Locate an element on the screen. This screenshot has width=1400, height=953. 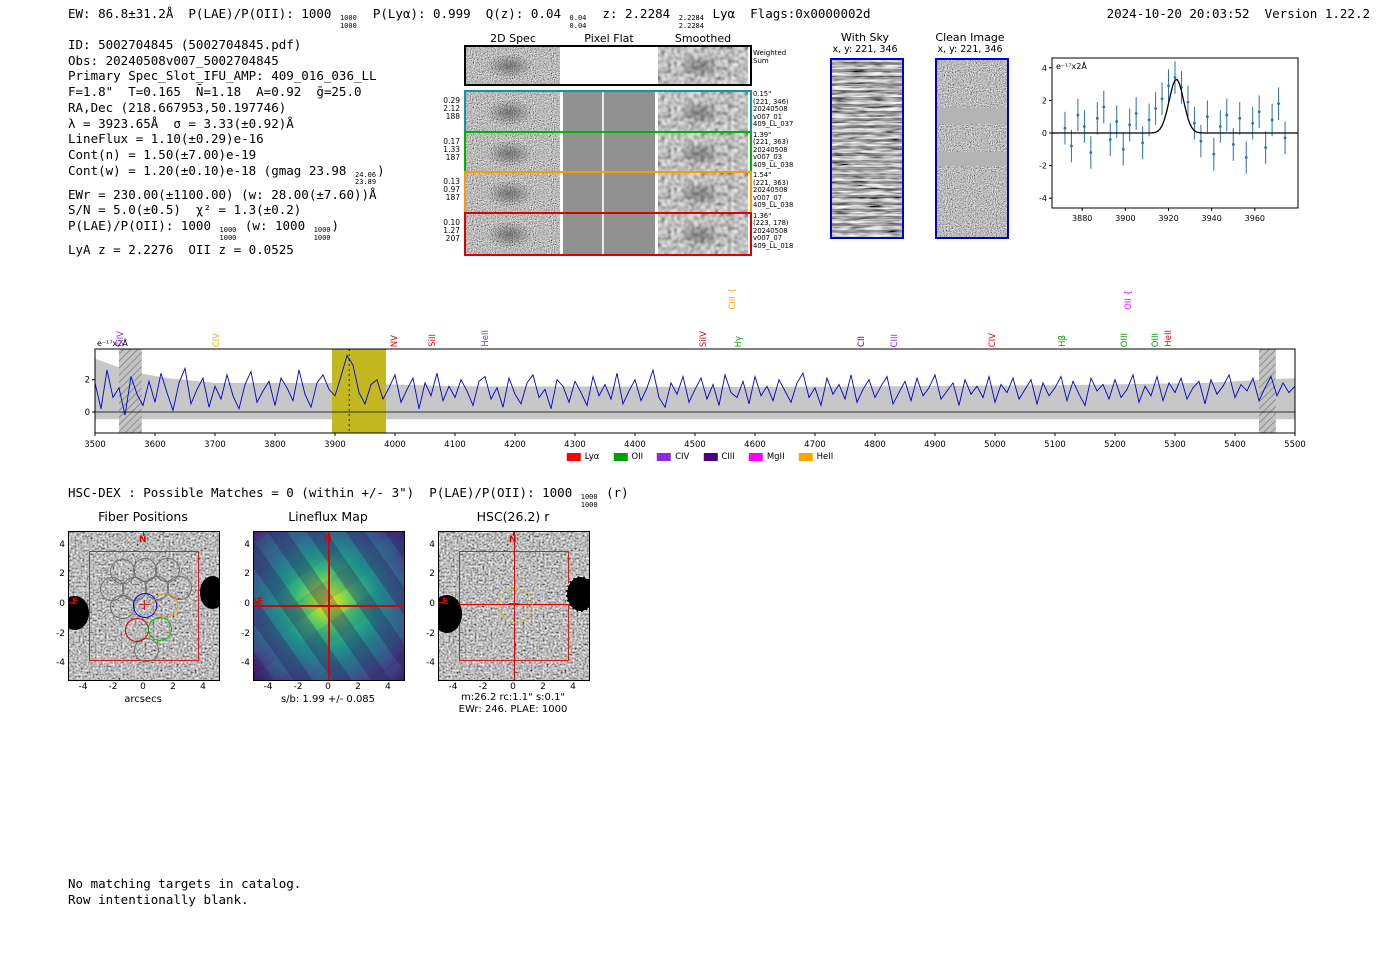
fraction-upper: 2.2284 is located at coordinates (691, 18).